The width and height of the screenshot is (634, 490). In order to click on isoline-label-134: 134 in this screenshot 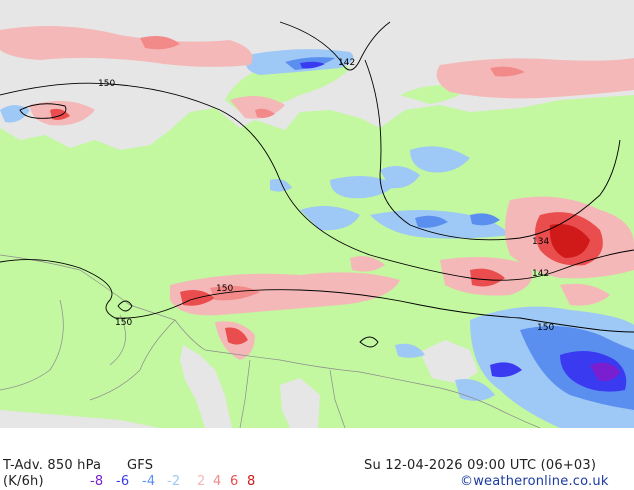, I will do `click(540, 242)`.